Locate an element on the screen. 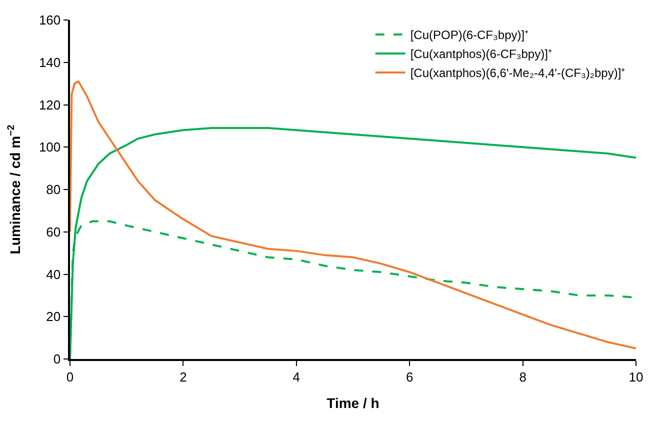 The image size is (656, 421). x-tick-label: 10 is located at coordinates (636, 376).